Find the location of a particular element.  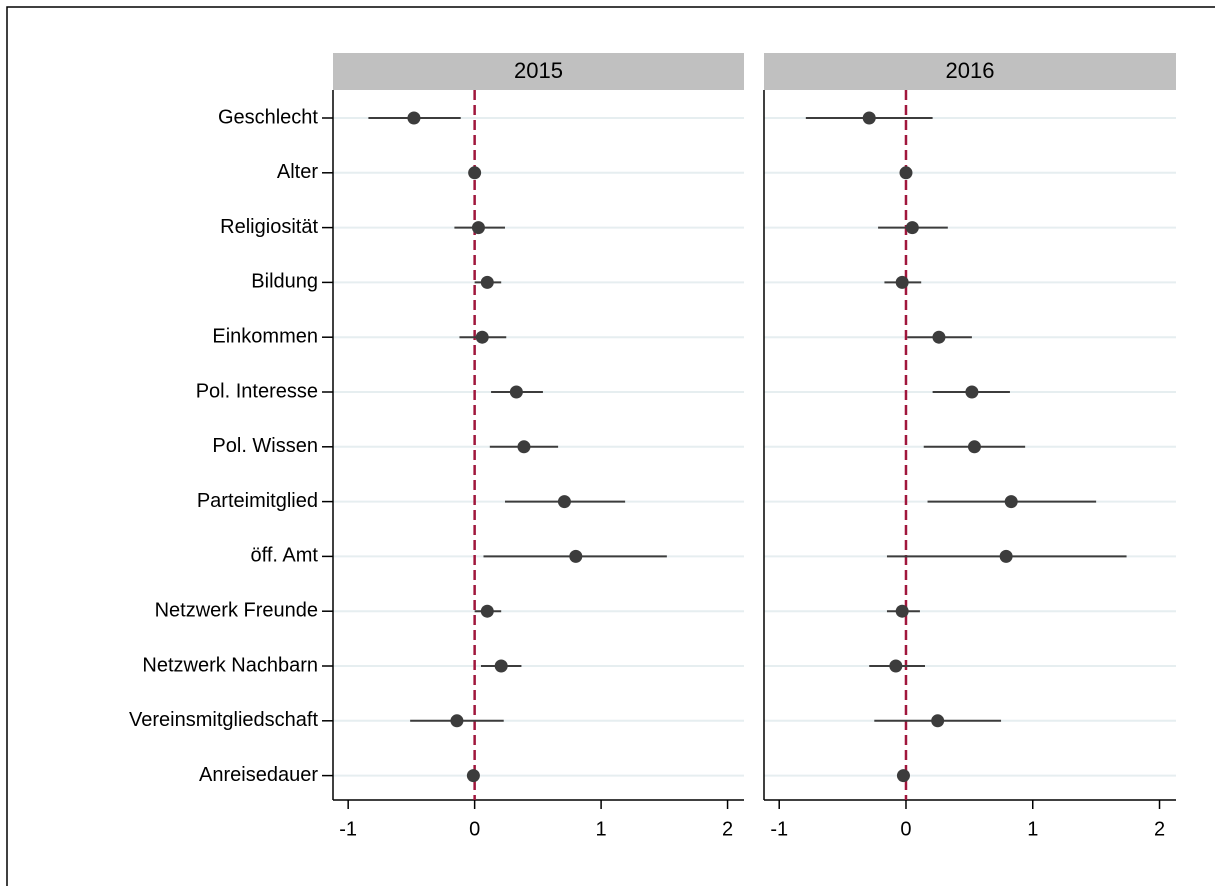

y-tick-label: Netzwerk Nachbarn is located at coordinates (230, 665).